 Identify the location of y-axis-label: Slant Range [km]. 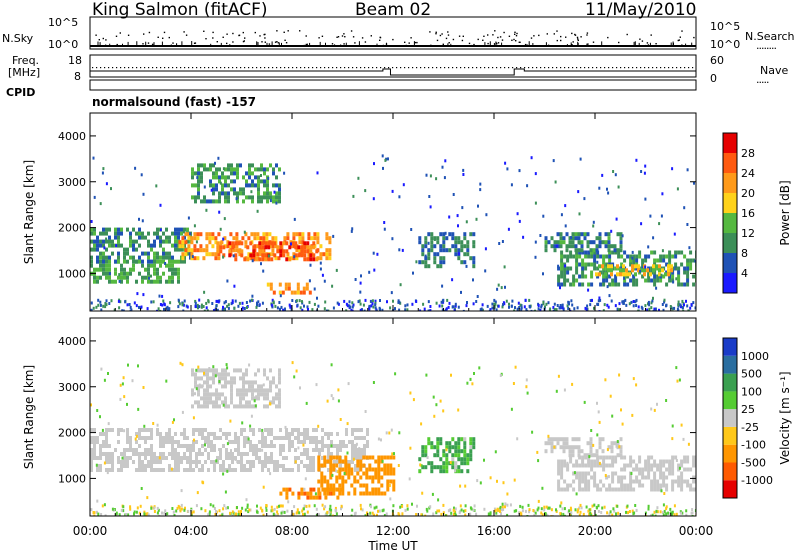
(29, 212).